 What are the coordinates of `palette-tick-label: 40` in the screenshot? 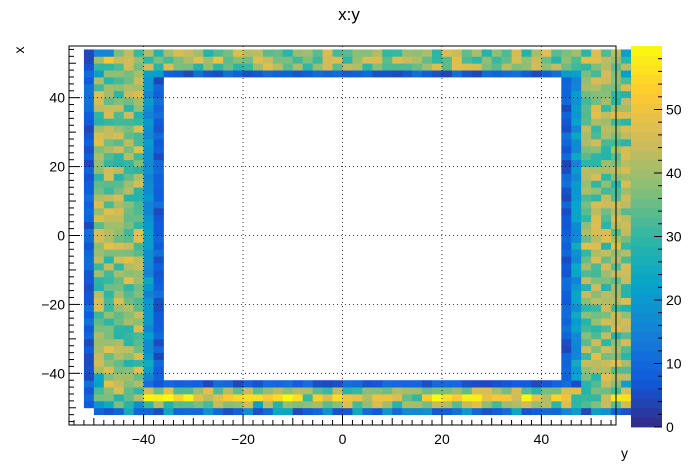 It's located at (674, 173).